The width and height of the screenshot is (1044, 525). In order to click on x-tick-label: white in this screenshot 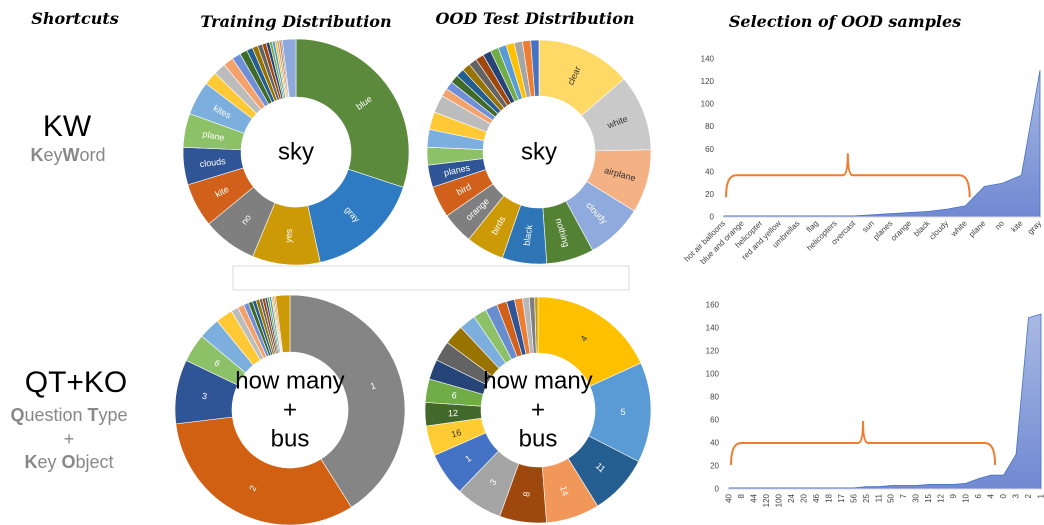, I will do `click(959, 228)`.